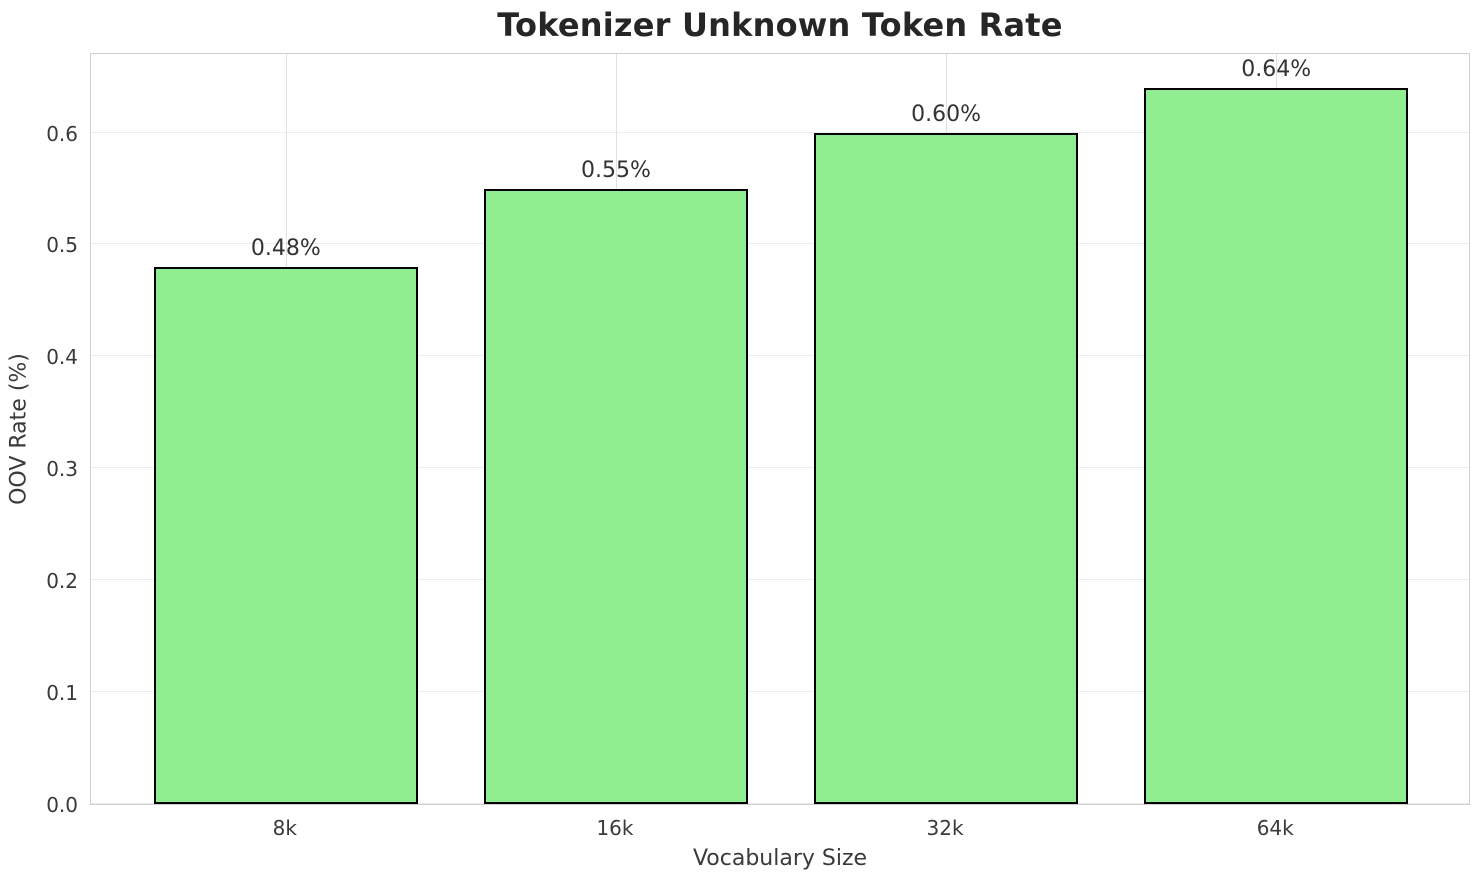  I want to click on bar-32k, so click(946, 468).